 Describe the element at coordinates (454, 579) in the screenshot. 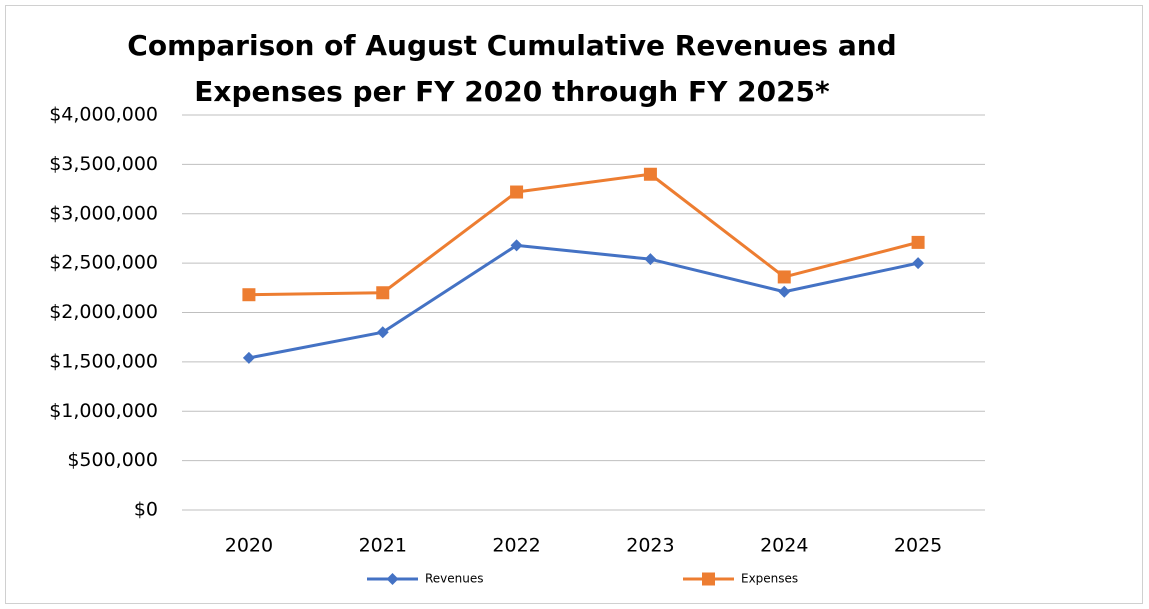

I see `legend-label: Revenues` at that location.